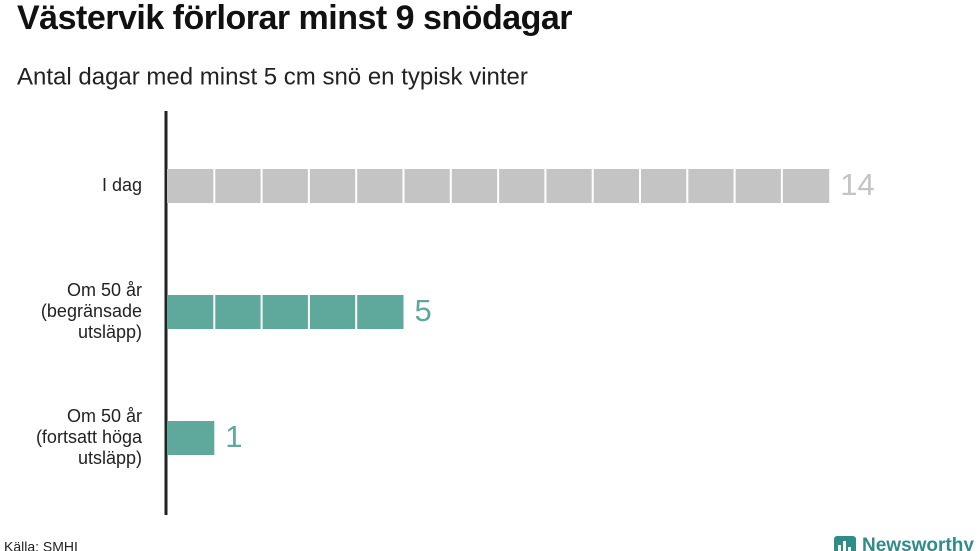 This screenshot has height=551, width=980. What do you see at coordinates (89, 437) in the screenshot?
I see `y-tick-label: (fortsatt höga` at bounding box center [89, 437].